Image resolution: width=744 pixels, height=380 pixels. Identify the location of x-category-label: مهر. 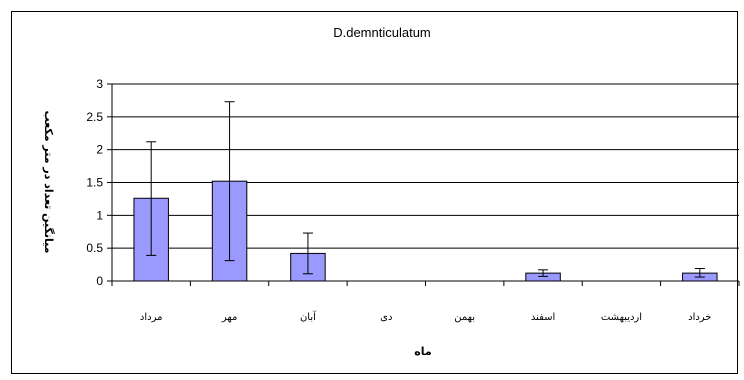
(229, 317).